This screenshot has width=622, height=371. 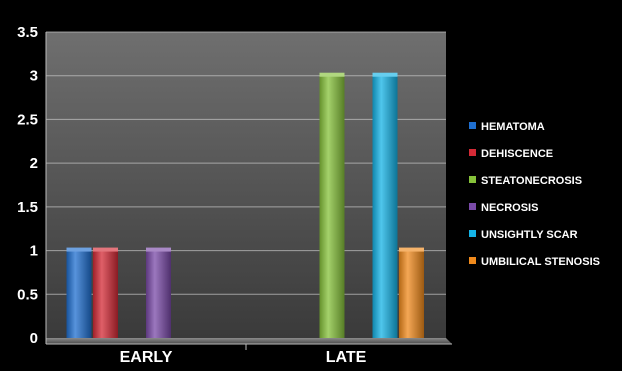 What do you see at coordinates (27, 119) in the screenshot?
I see `y-tick-label: 2.5` at bounding box center [27, 119].